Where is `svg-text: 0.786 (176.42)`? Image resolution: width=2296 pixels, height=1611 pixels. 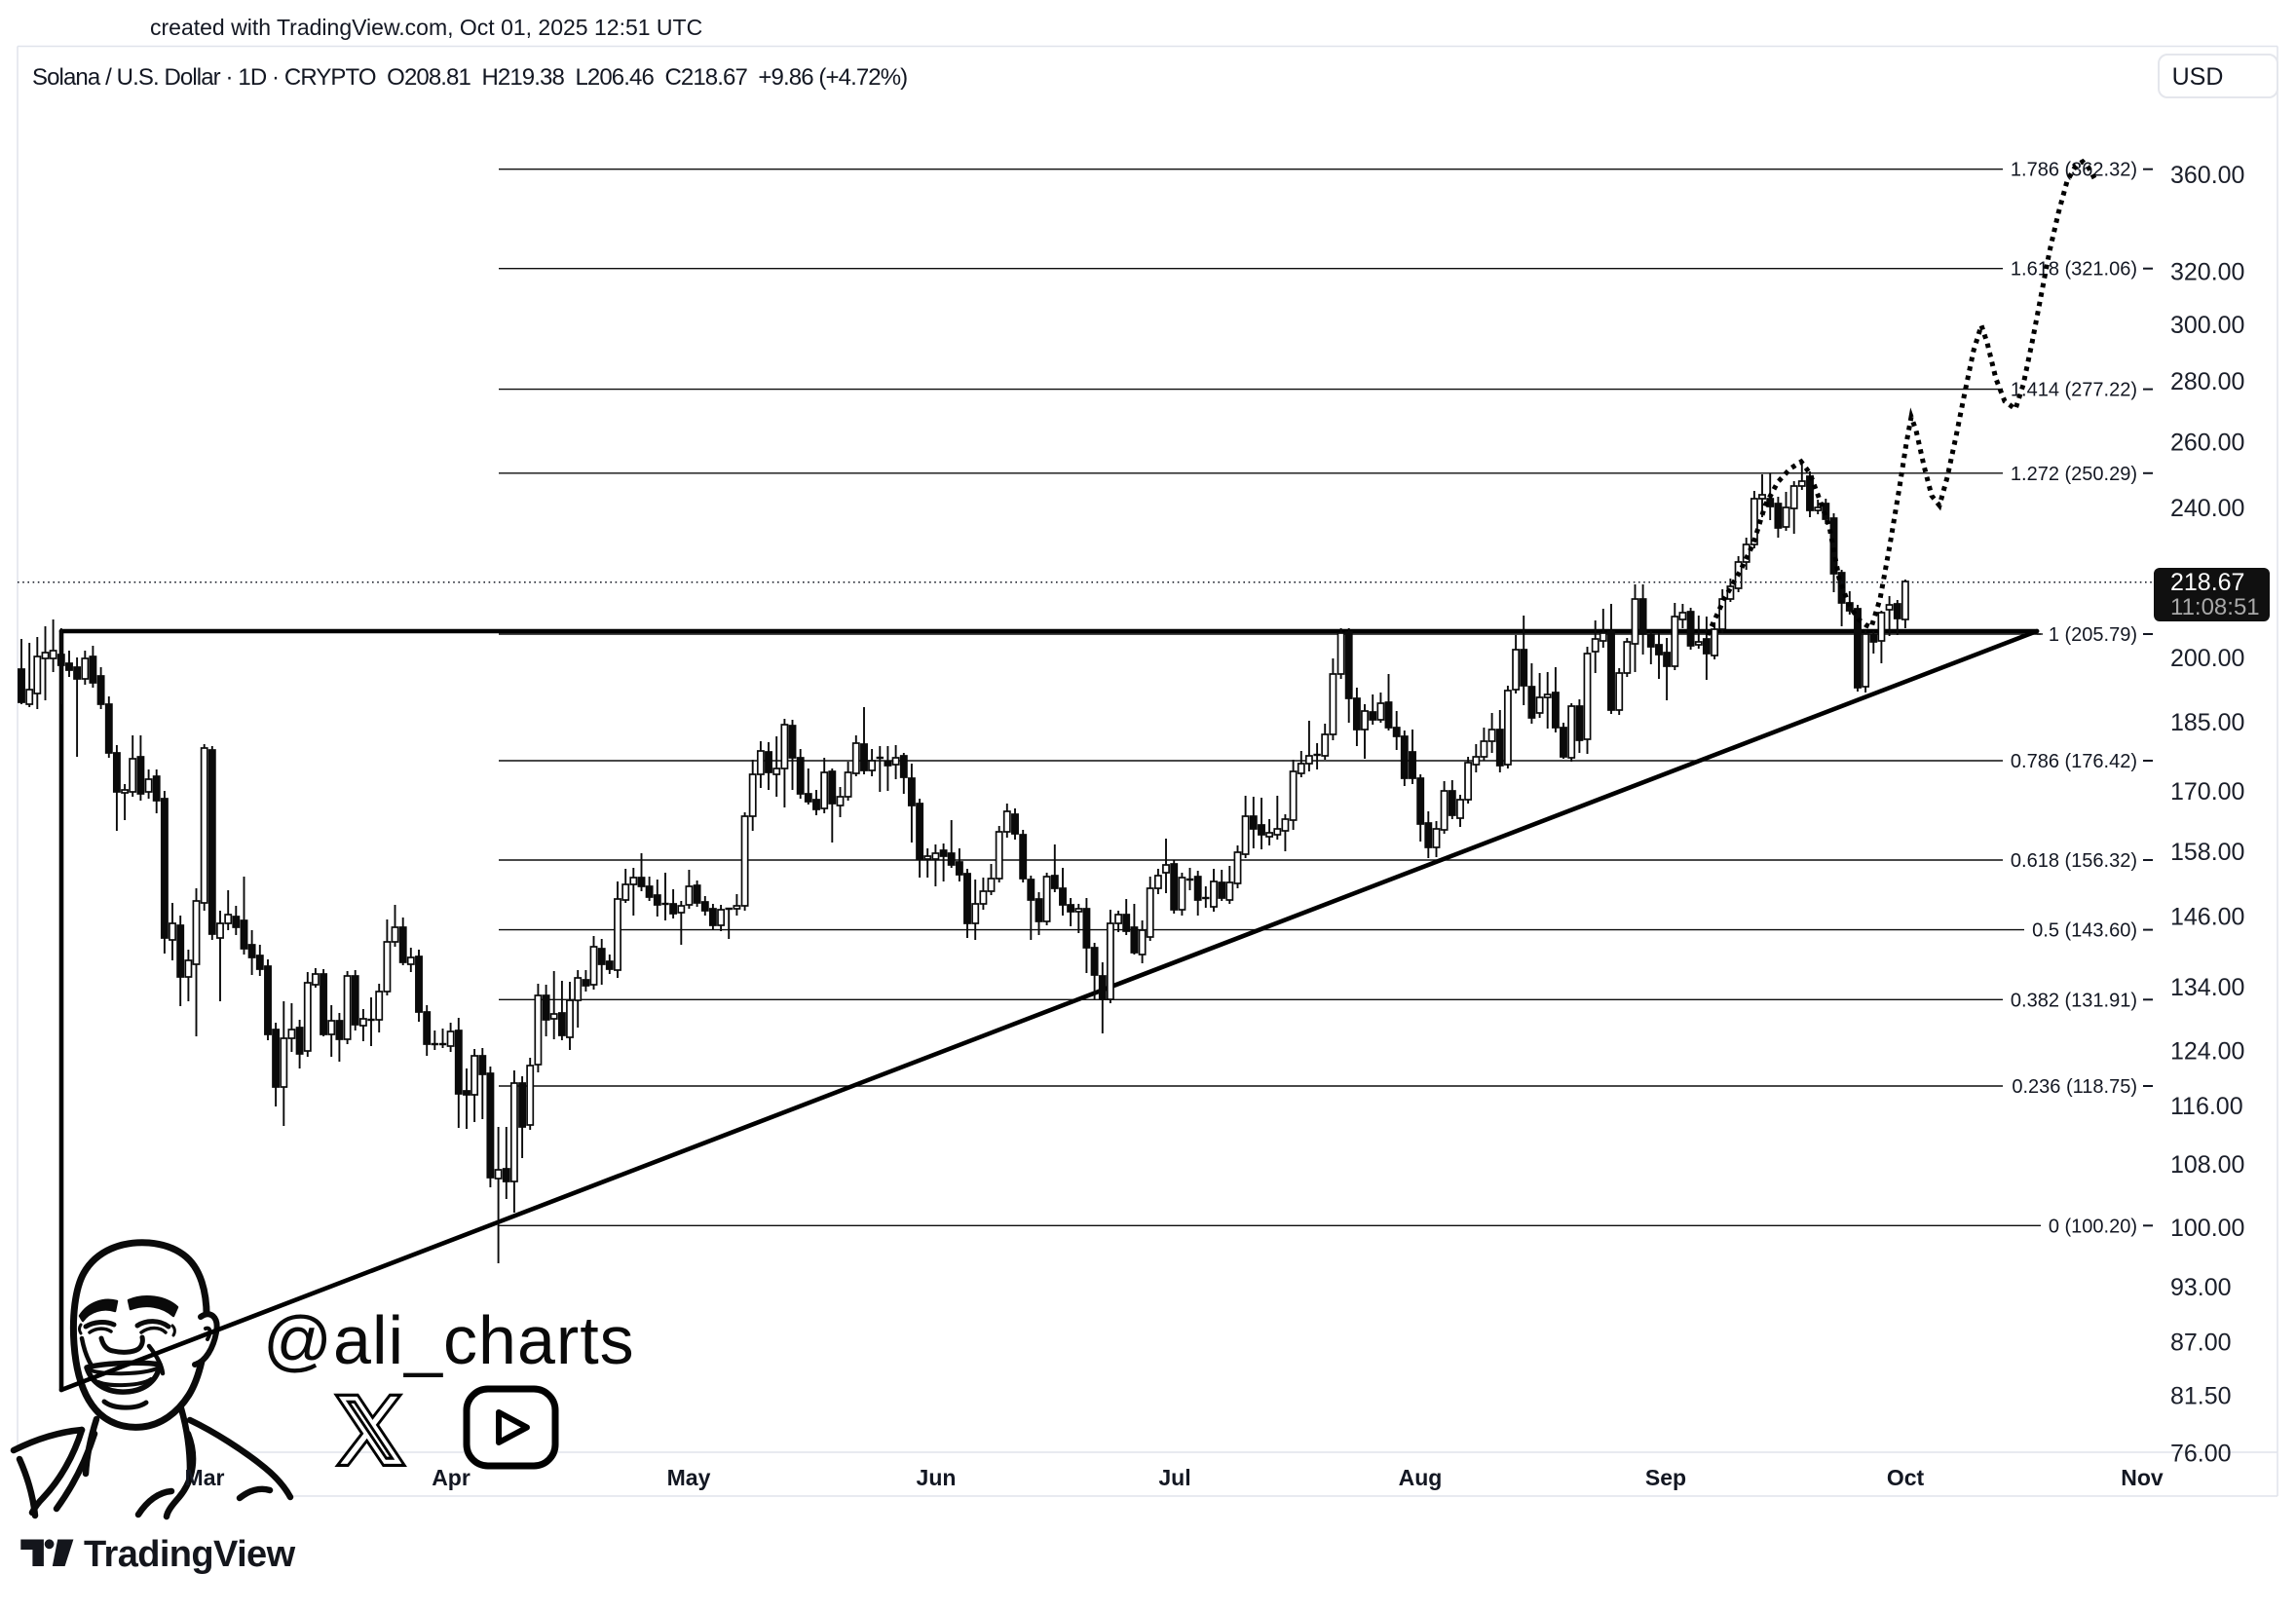
svg-text: 0.786 (176.42) is located at coordinates (2074, 761).